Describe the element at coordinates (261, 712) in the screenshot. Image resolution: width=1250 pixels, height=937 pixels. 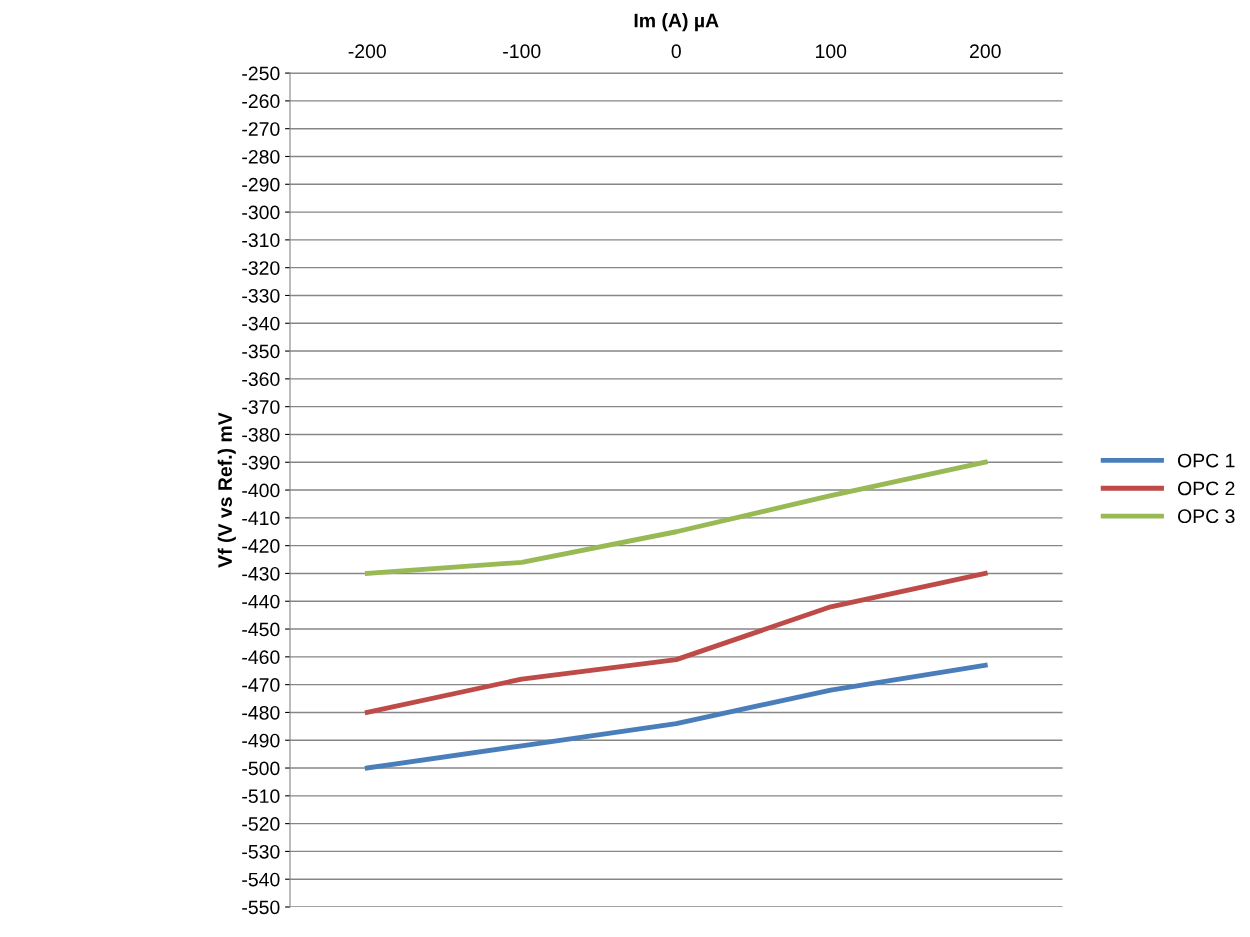
I see `y-tick-label: -480` at that location.